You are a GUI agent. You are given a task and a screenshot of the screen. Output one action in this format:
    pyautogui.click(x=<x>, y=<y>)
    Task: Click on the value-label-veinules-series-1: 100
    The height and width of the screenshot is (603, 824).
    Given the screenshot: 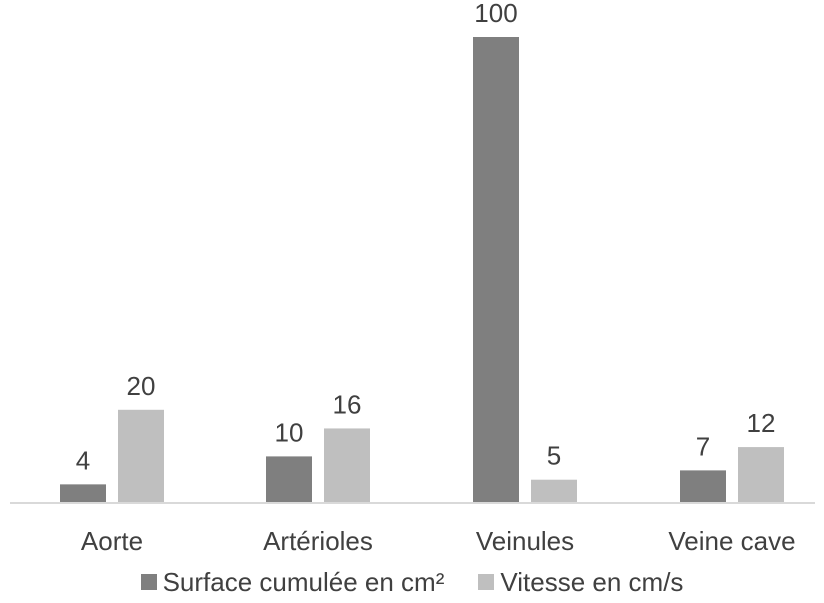 What is the action you would take?
    pyautogui.click(x=495, y=14)
    